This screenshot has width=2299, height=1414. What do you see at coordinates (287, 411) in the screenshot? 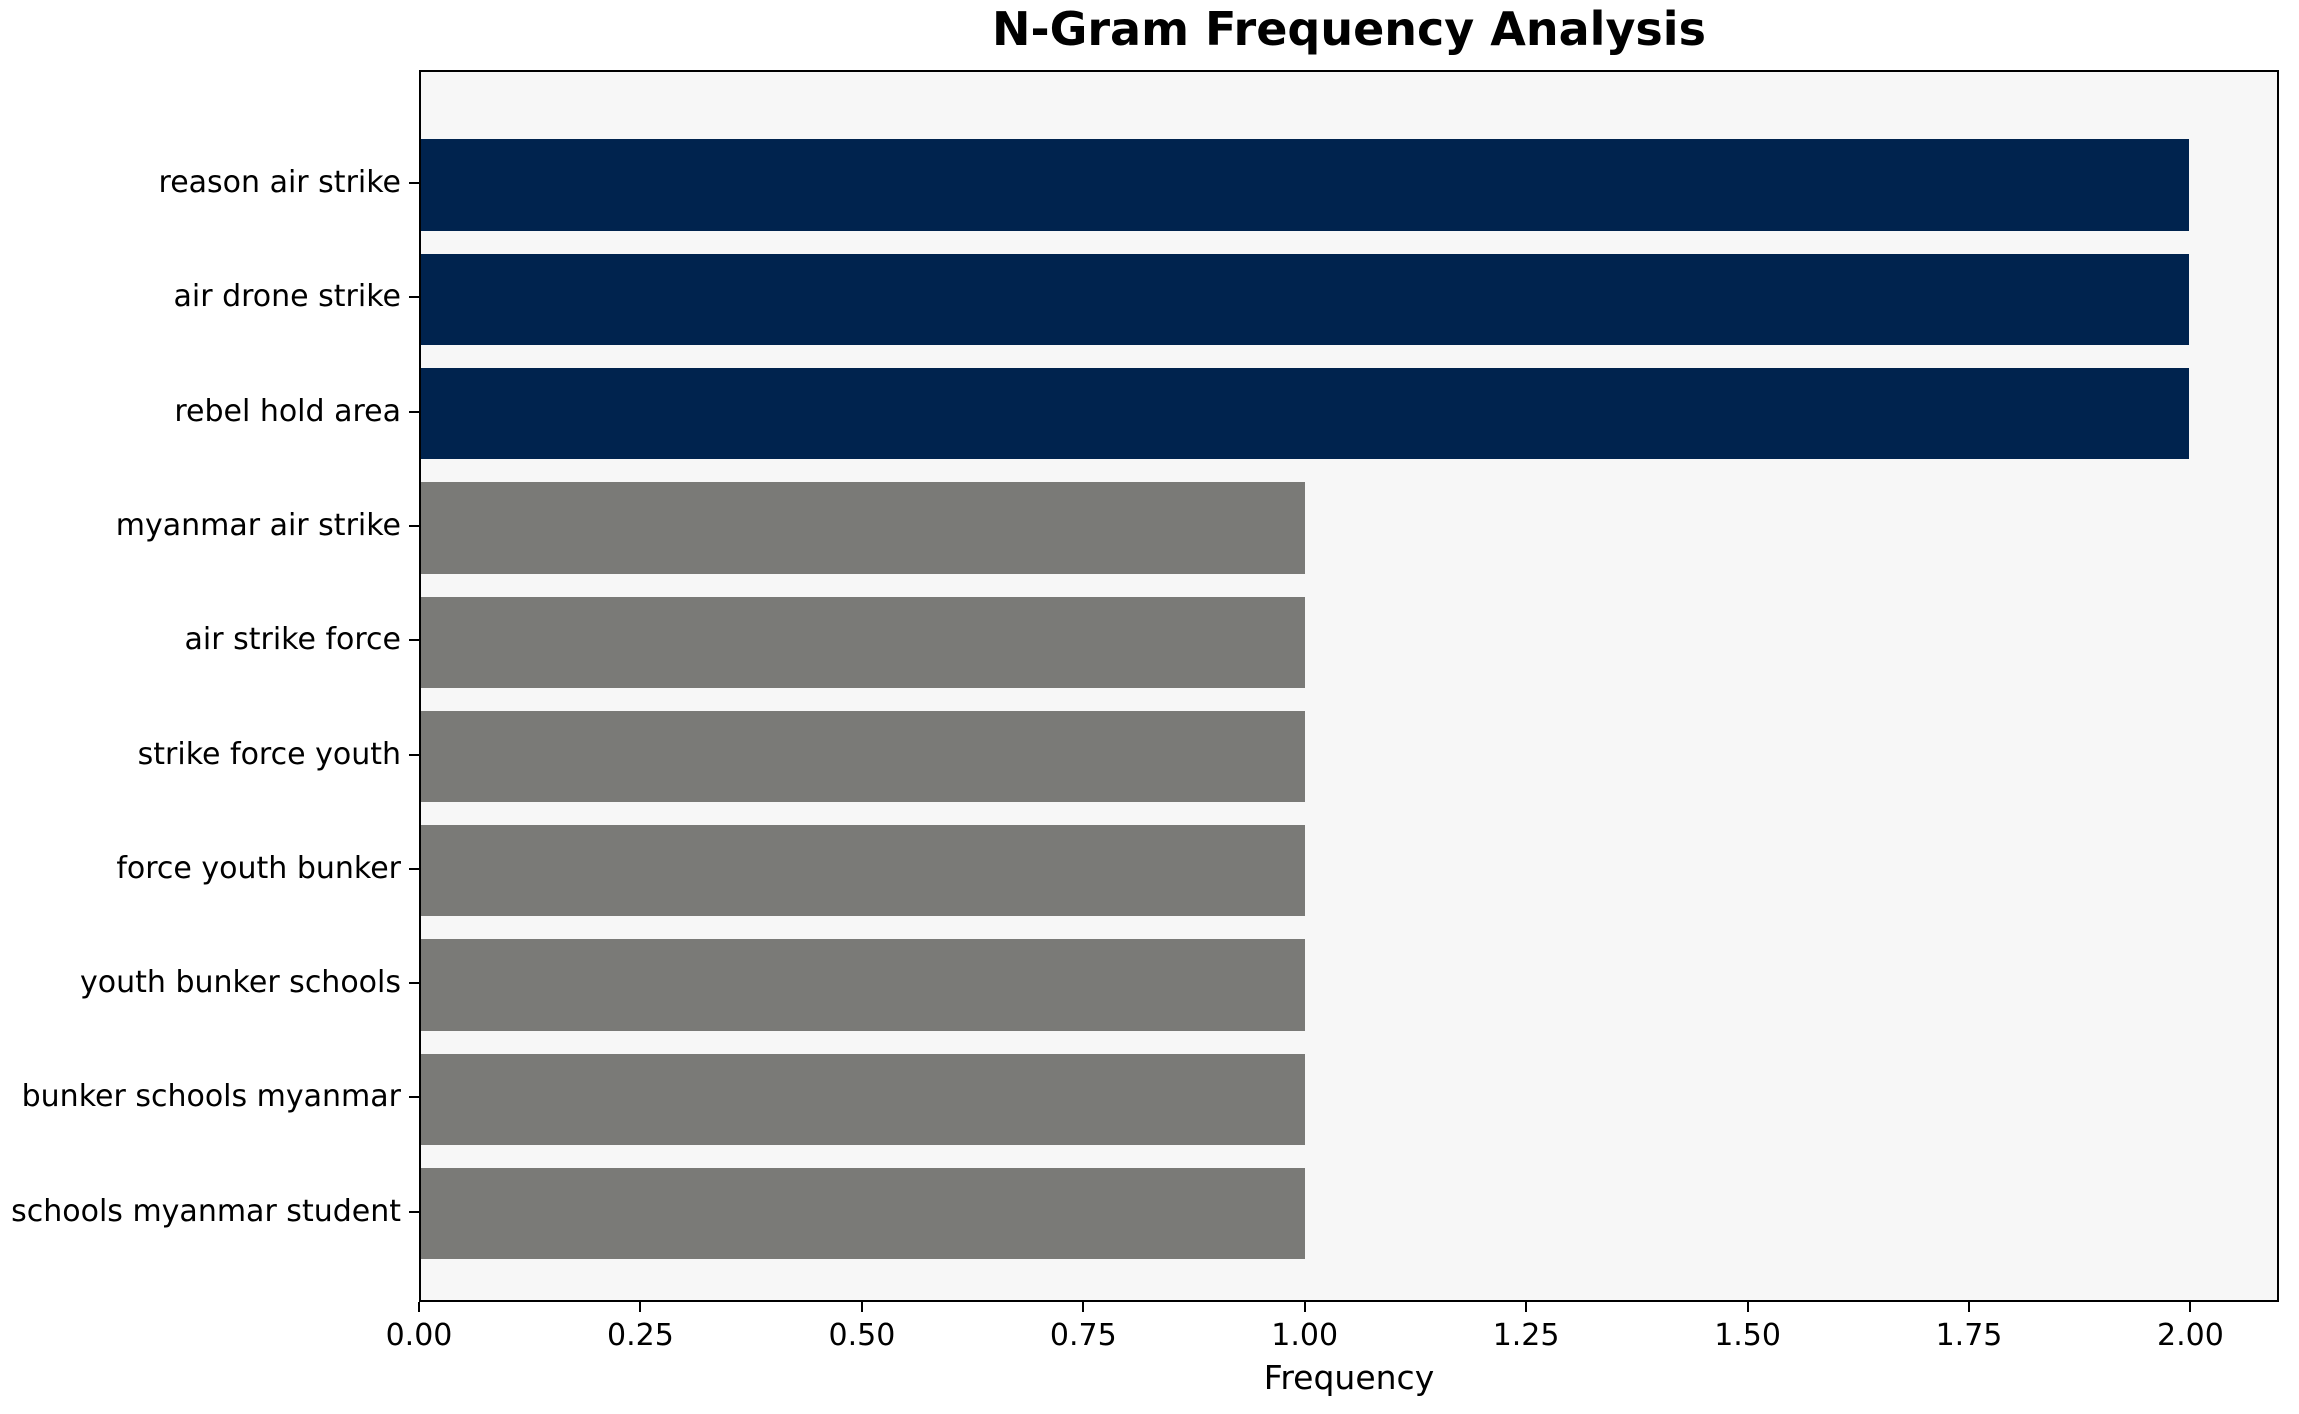
I see `y-tick-label: rebel hold area` at bounding box center [287, 411].